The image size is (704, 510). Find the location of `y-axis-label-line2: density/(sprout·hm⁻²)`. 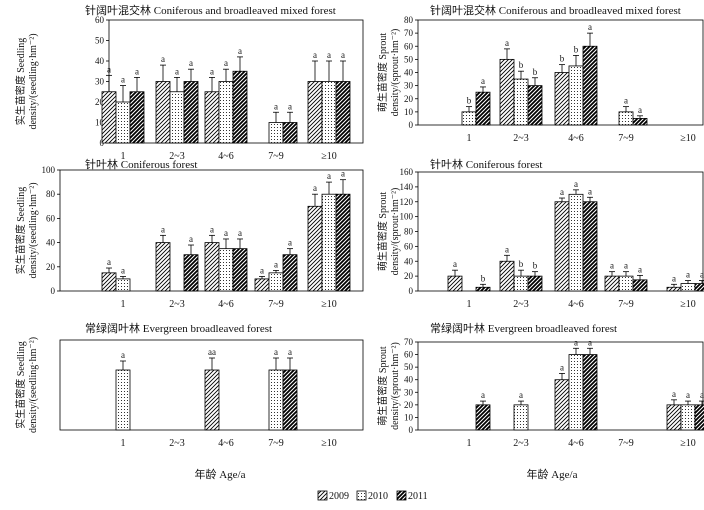

y-axis-label-line2: density/(sprout·hm⁻²) is located at coordinates (395, 386).